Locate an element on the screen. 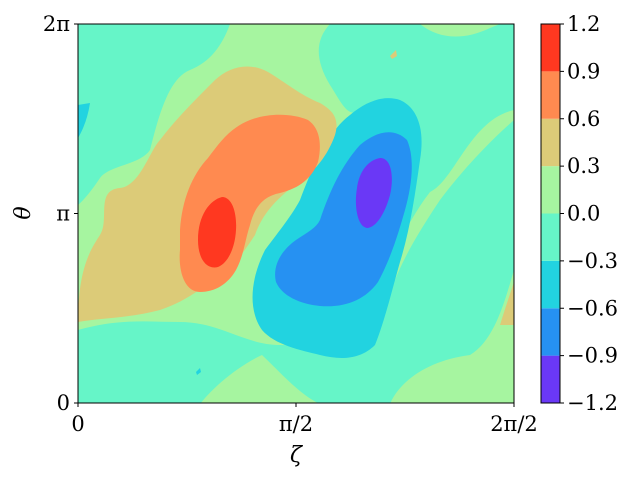  colorbar: −1.2 −0.9 −0.6 −0.3 0.0 0.3 0.6 0.9 1.2 is located at coordinates (579, 213).